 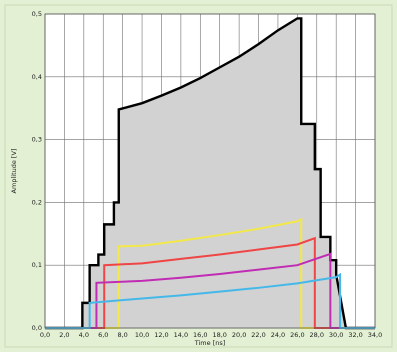 I want to click on x-tick-label-9: 18,0, so click(x=219, y=335).